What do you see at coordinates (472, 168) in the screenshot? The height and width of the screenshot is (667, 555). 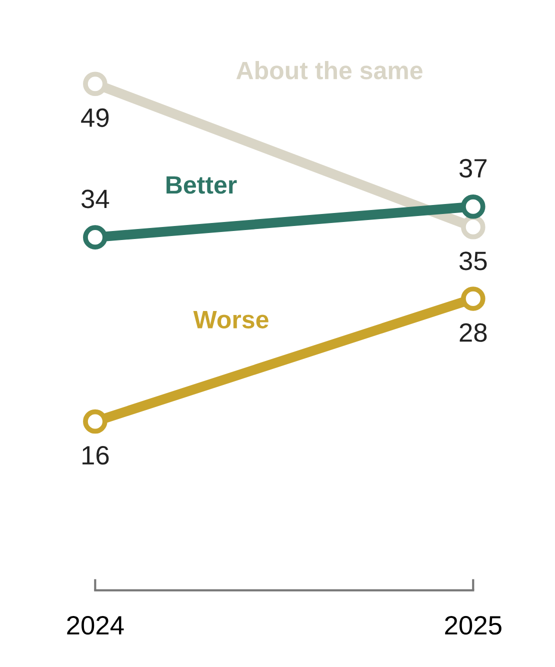 I see `data-label: 37` at bounding box center [472, 168].